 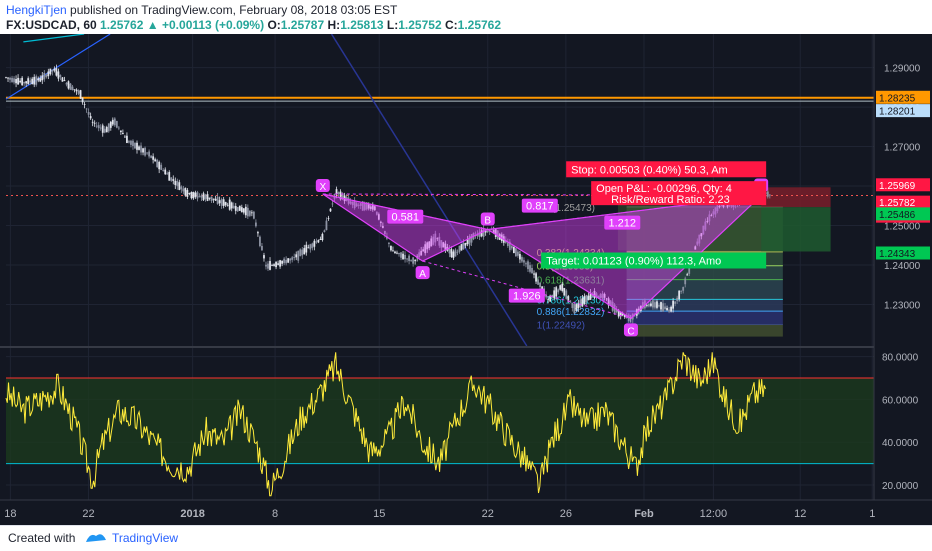 I want to click on fib-band, so click(x=704, y=318).